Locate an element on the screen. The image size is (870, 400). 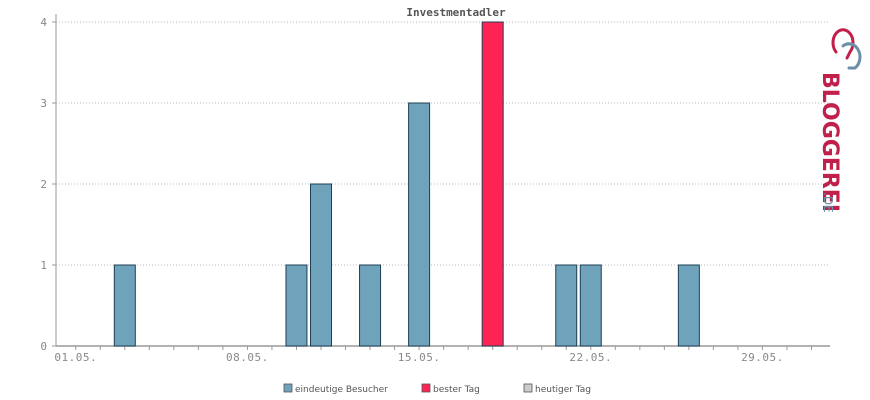
x-tick-label: 01.05. is located at coordinates (75, 357).